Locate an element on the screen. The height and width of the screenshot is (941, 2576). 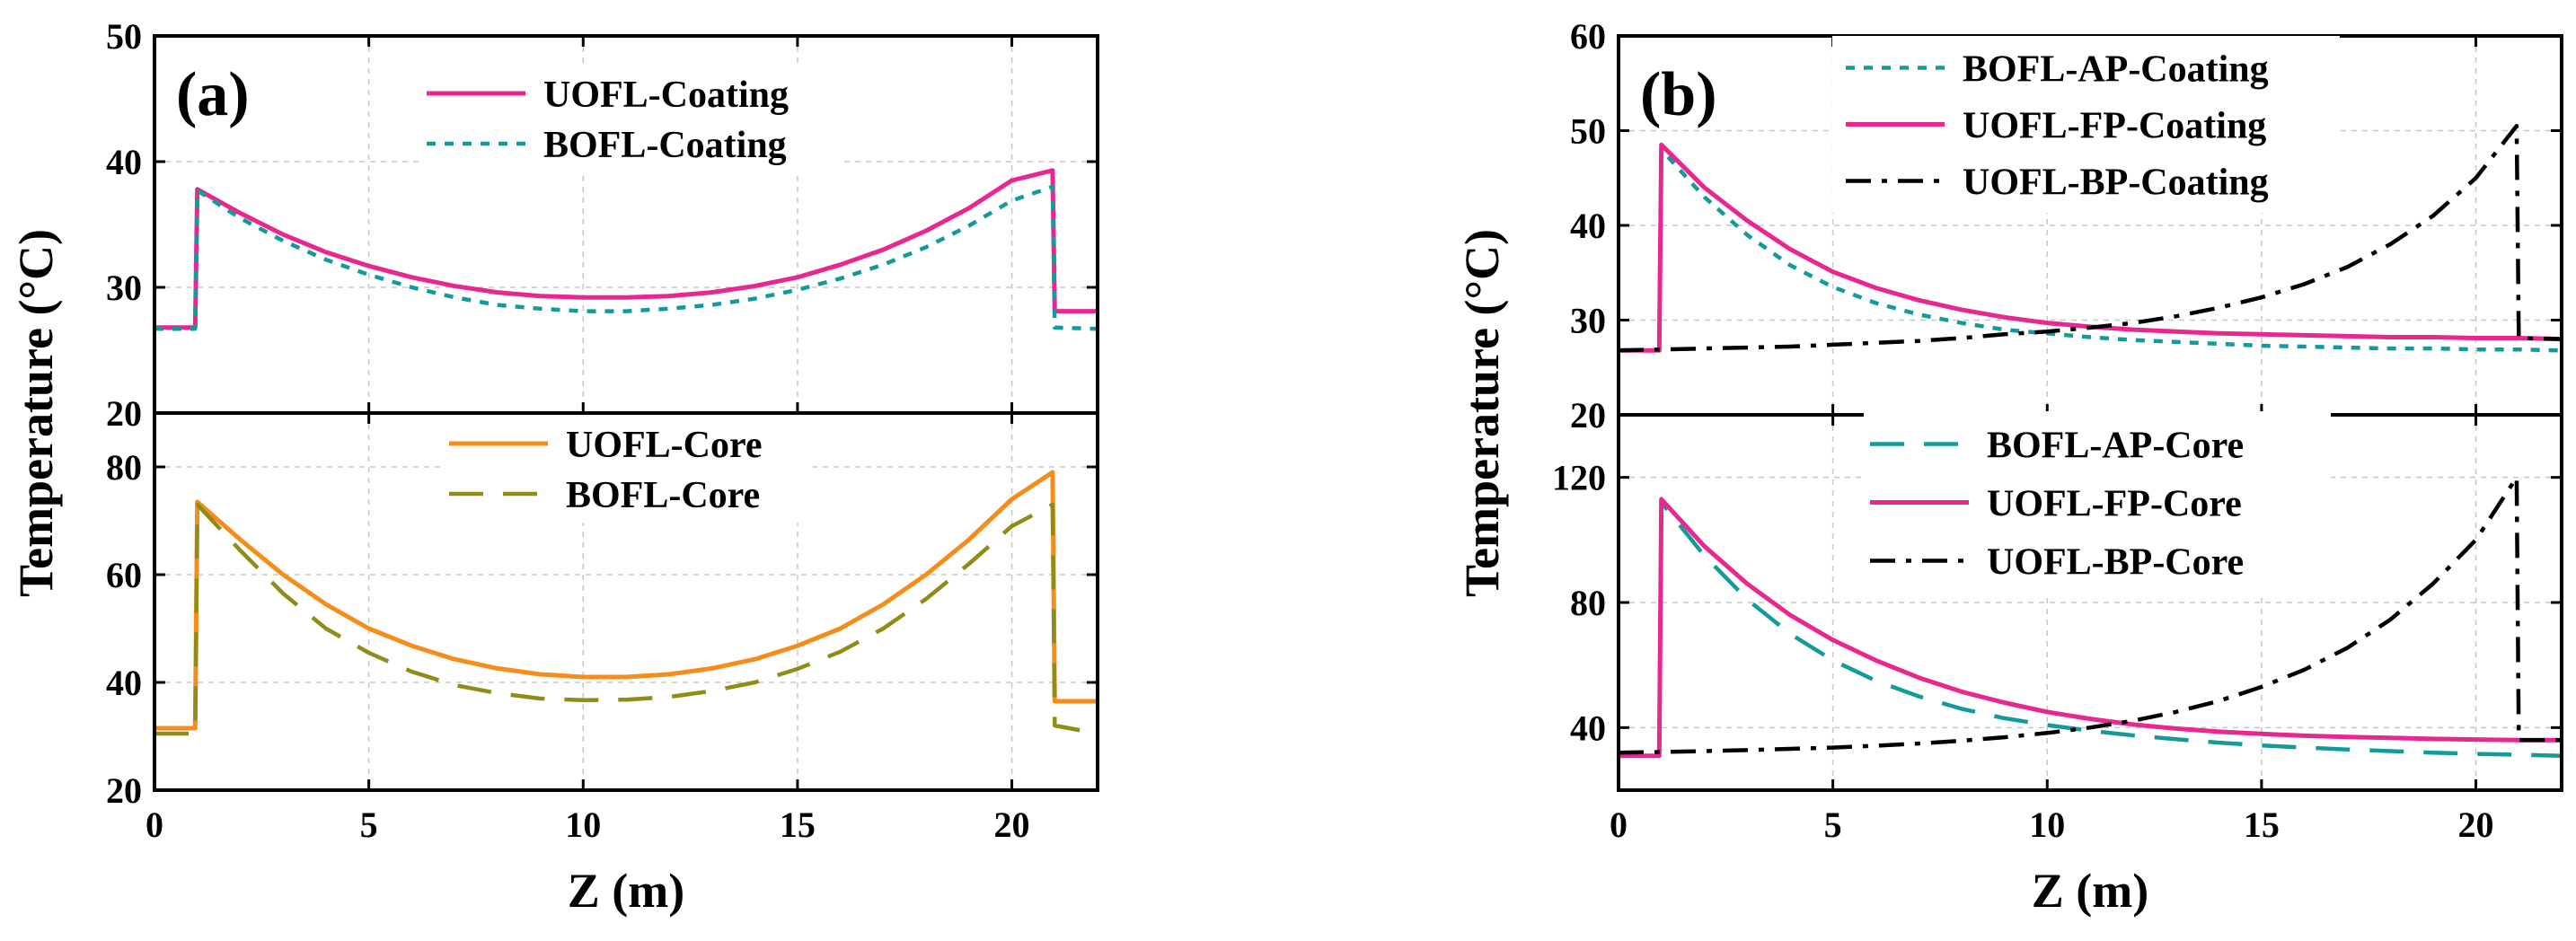
panel-b-bottom-series-uofl-fp-core is located at coordinates (2090, 628).